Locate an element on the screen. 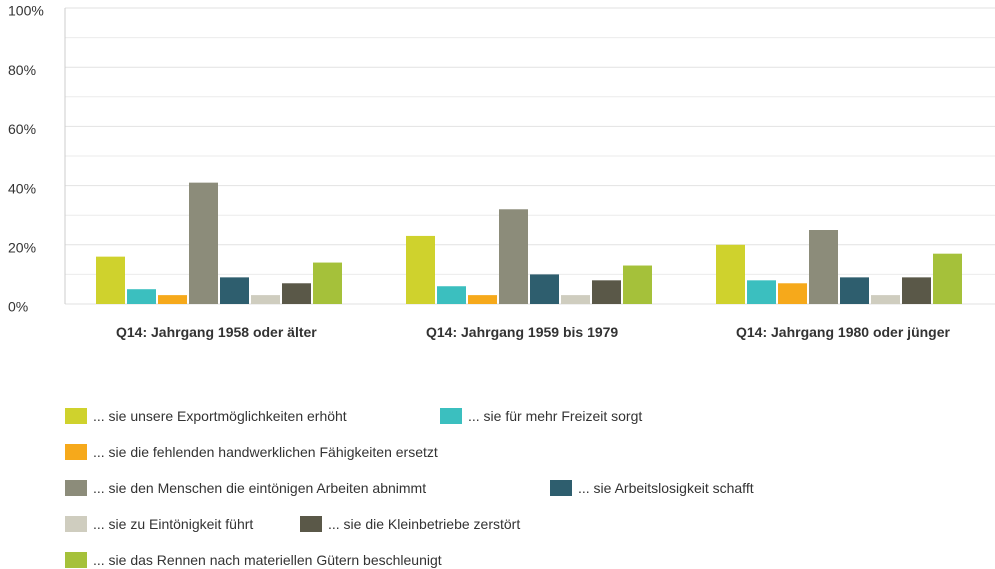 The height and width of the screenshot is (569, 995). x-tick-label: Q14: Jahrgang 1958 oder älter is located at coordinates (216, 332).